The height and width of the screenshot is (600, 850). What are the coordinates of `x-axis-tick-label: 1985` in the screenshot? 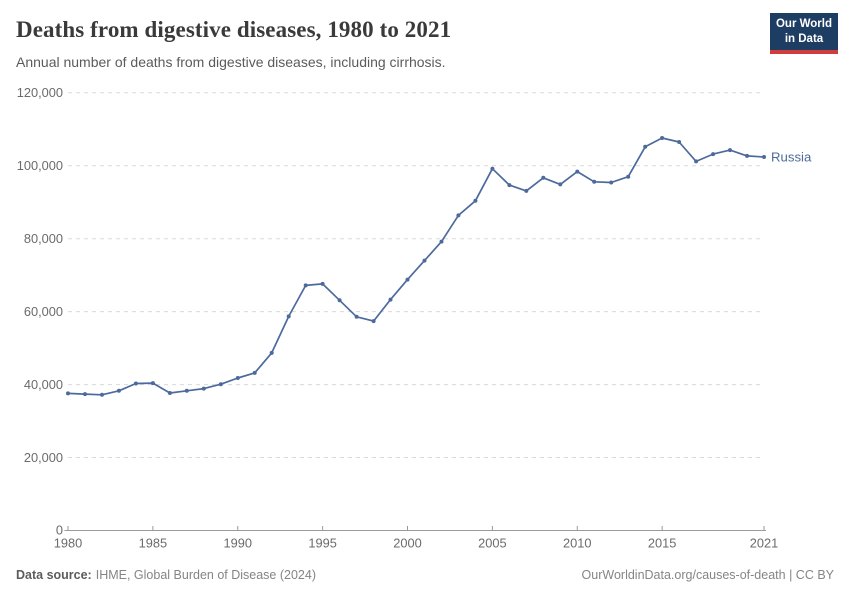 It's located at (153, 543).